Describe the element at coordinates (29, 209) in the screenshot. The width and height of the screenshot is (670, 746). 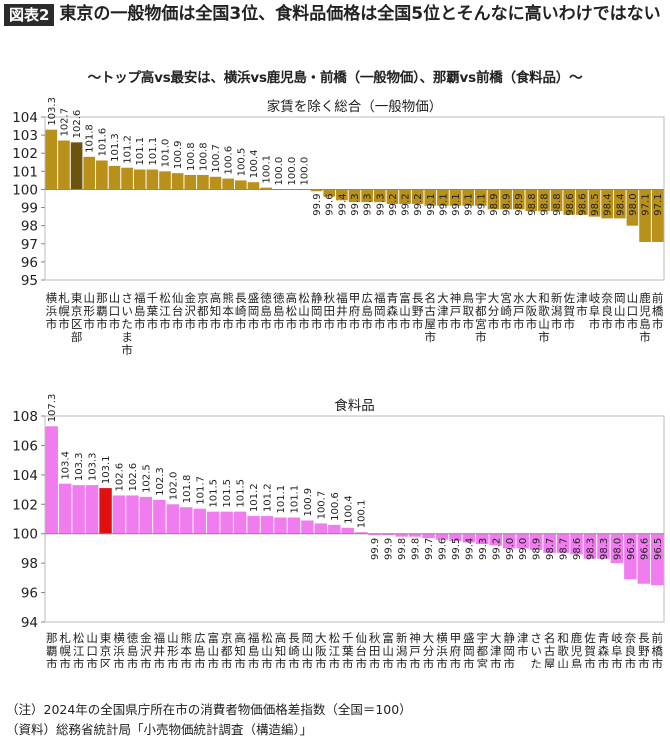
I see `y-tick-label: 99` at that location.